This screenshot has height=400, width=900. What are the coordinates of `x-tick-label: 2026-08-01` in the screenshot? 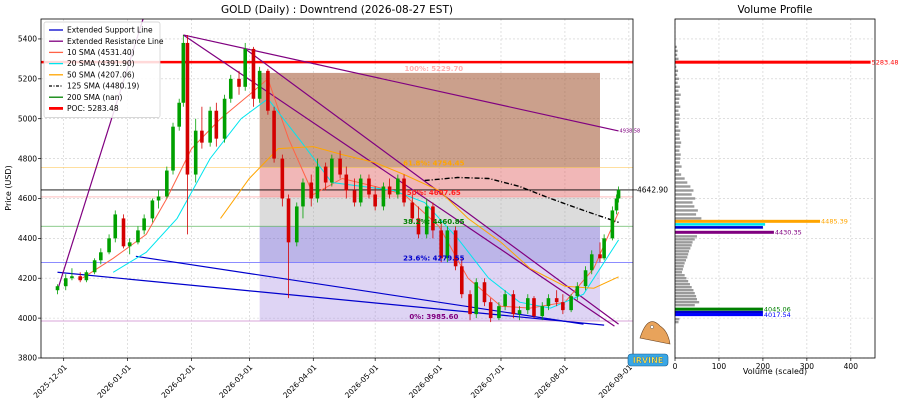 It's located at (551, 381).